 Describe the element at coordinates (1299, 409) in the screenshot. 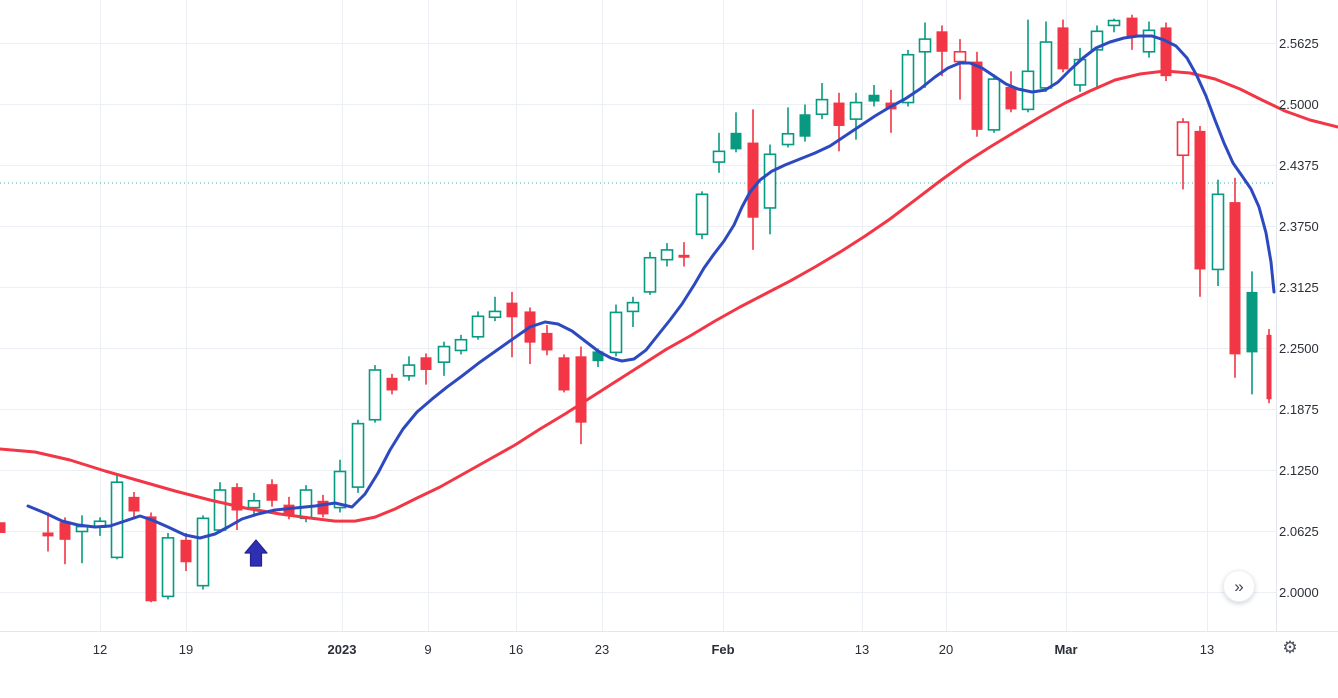

I see `svg-text: 2.1875` at that location.